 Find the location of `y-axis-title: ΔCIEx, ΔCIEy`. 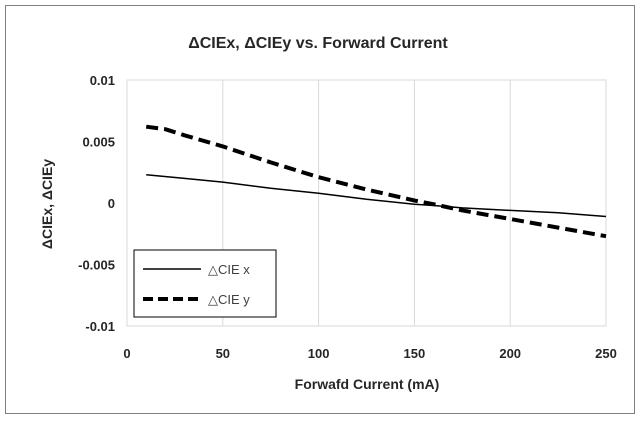

y-axis-title: ΔCIEx, ΔCIEy is located at coordinates (47, 204).